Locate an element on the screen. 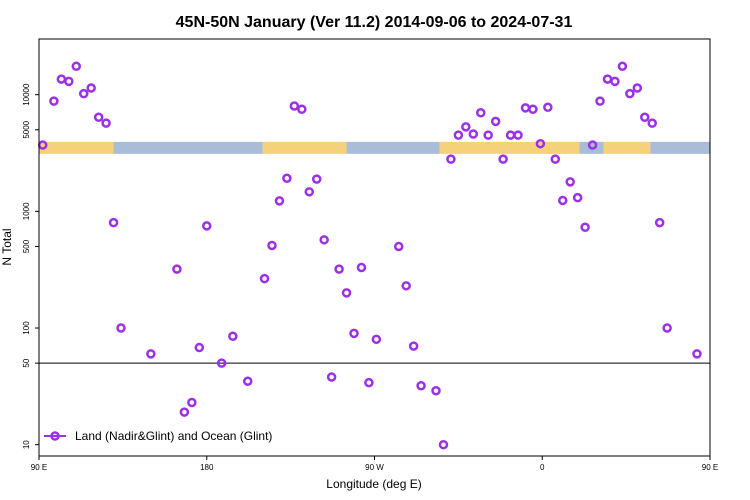  y-tick-label: 500 is located at coordinates (26, 246).